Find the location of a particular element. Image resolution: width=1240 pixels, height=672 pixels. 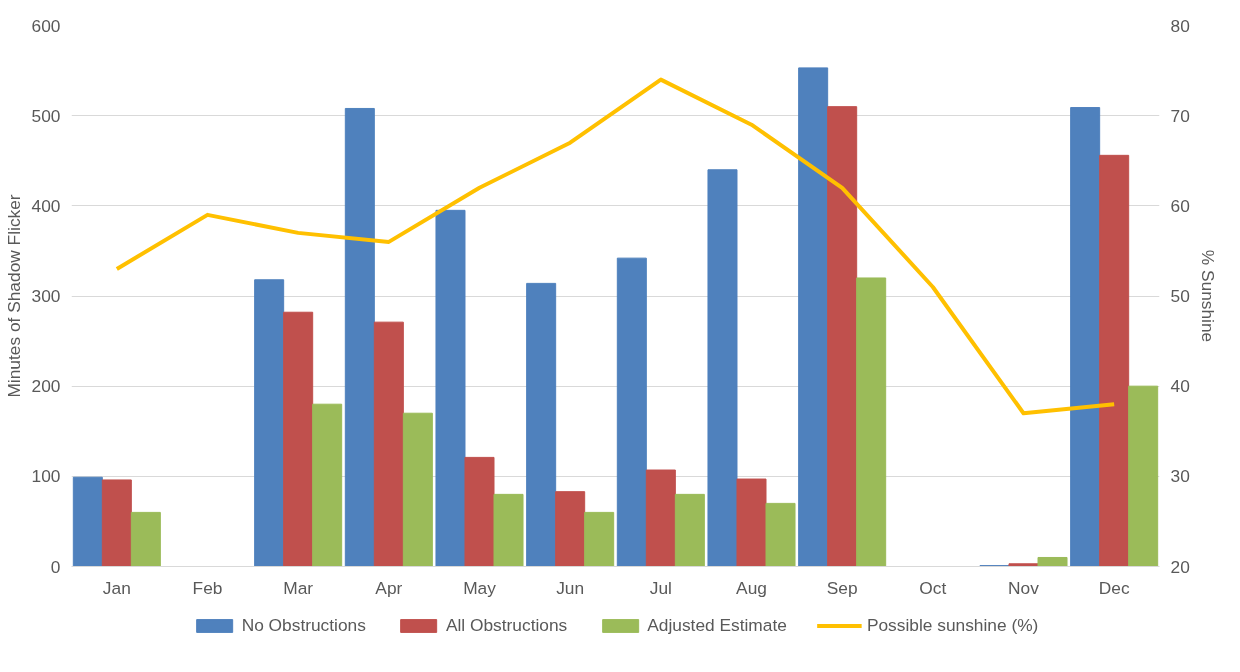

y2-tick-label: 30 is located at coordinates (1180, 476).